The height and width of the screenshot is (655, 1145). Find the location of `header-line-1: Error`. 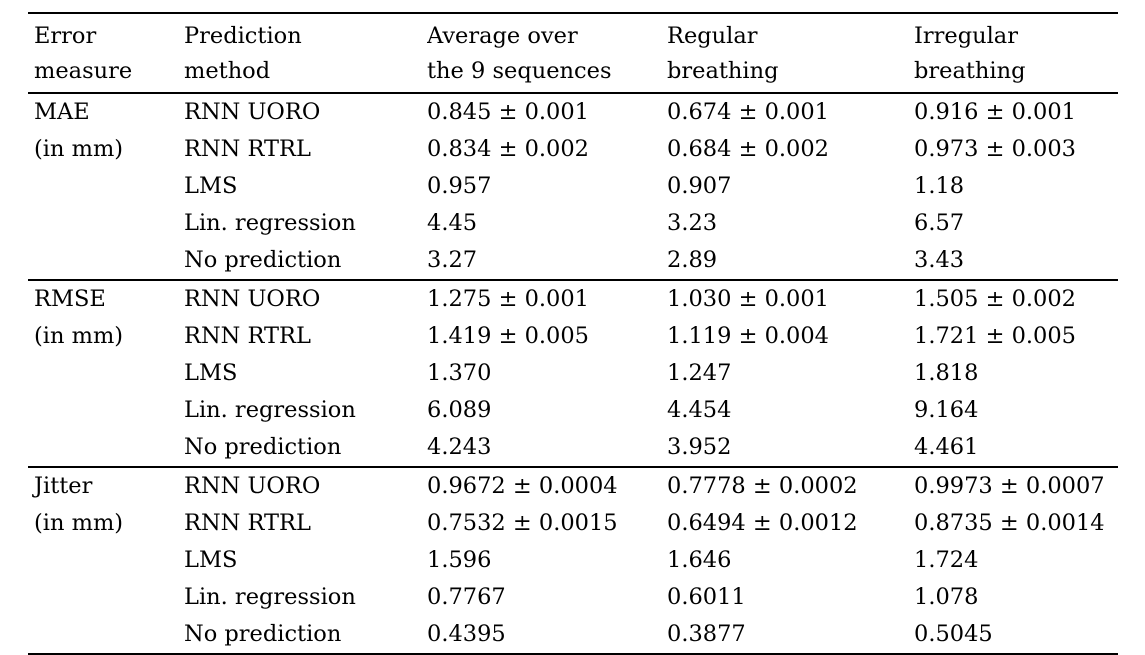

header-line-1: Error is located at coordinates (65, 36).